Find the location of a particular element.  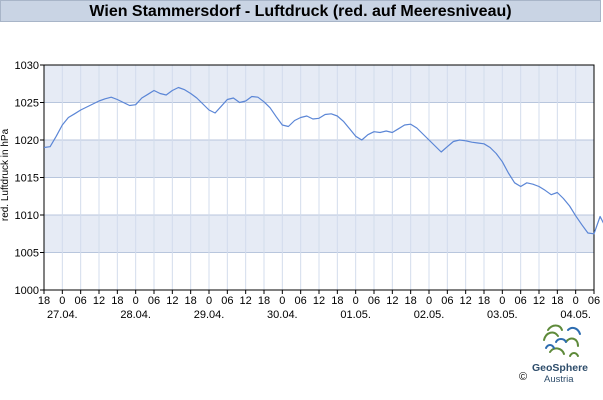

x-day-label: 29.04. is located at coordinates (209, 315).